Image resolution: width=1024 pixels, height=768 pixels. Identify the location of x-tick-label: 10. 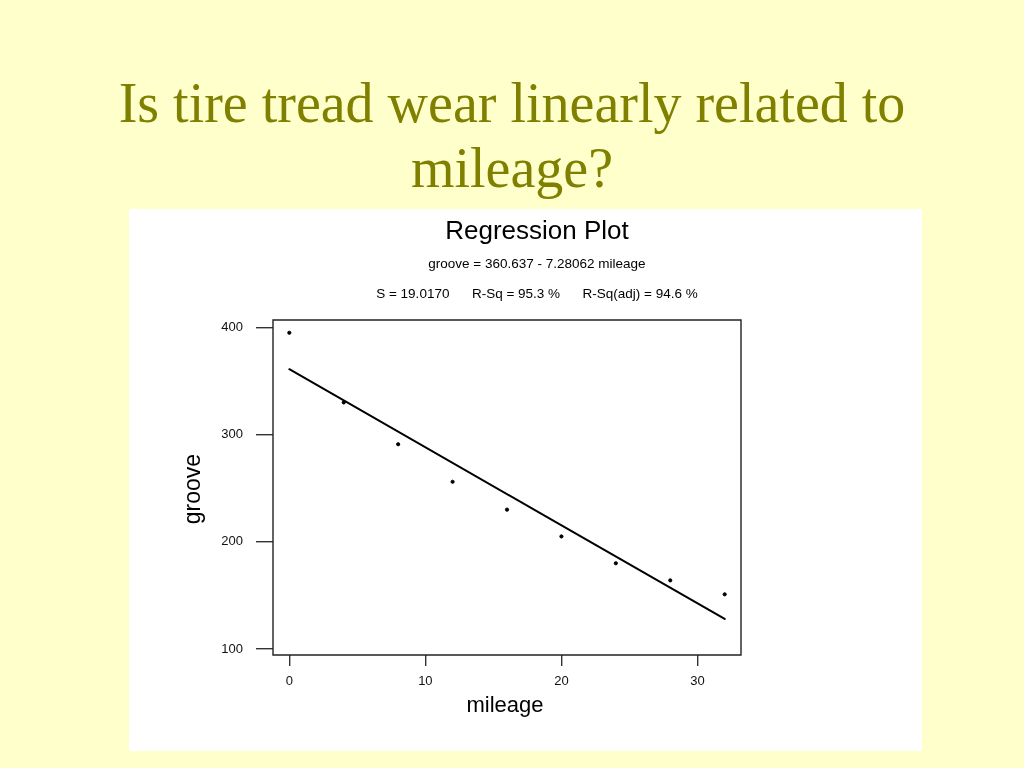
(425, 681).